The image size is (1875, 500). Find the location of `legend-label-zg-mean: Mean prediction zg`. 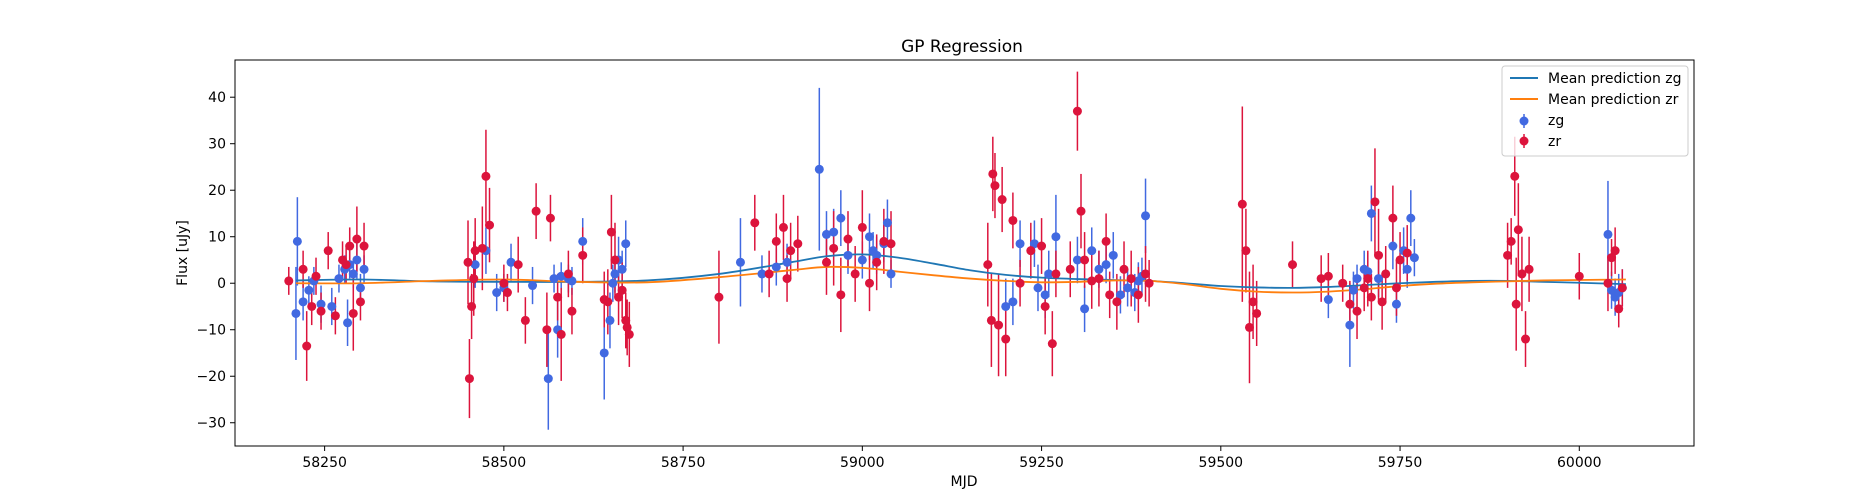

legend-label-zg-mean: Mean prediction zg is located at coordinates (1615, 79).